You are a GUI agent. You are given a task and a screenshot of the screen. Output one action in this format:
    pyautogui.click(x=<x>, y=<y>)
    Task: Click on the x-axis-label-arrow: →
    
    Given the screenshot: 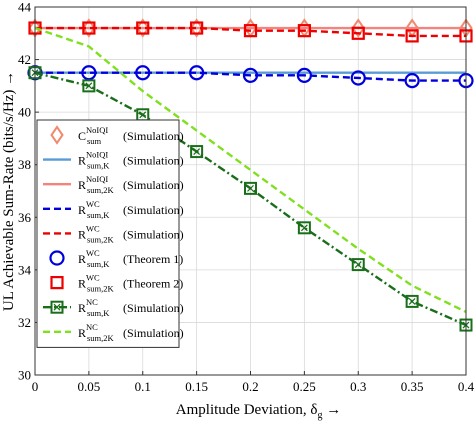 What is the action you would take?
    pyautogui.click(x=331, y=410)
    